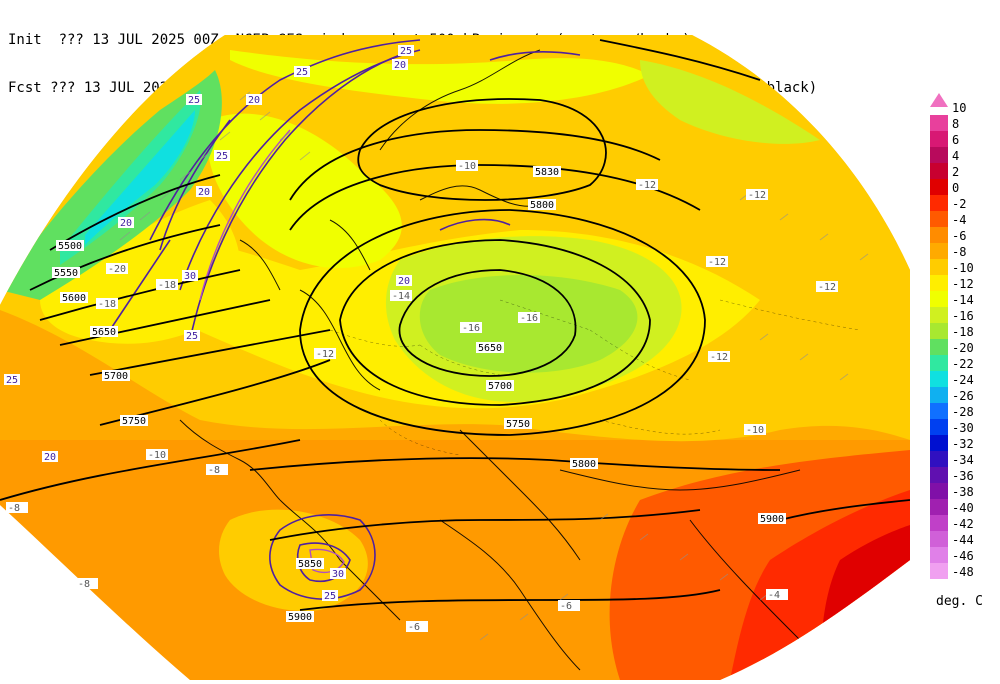  Describe the element at coordinates (647, 185) in the screenshot. I see `temp-label-20: -12` at that location.